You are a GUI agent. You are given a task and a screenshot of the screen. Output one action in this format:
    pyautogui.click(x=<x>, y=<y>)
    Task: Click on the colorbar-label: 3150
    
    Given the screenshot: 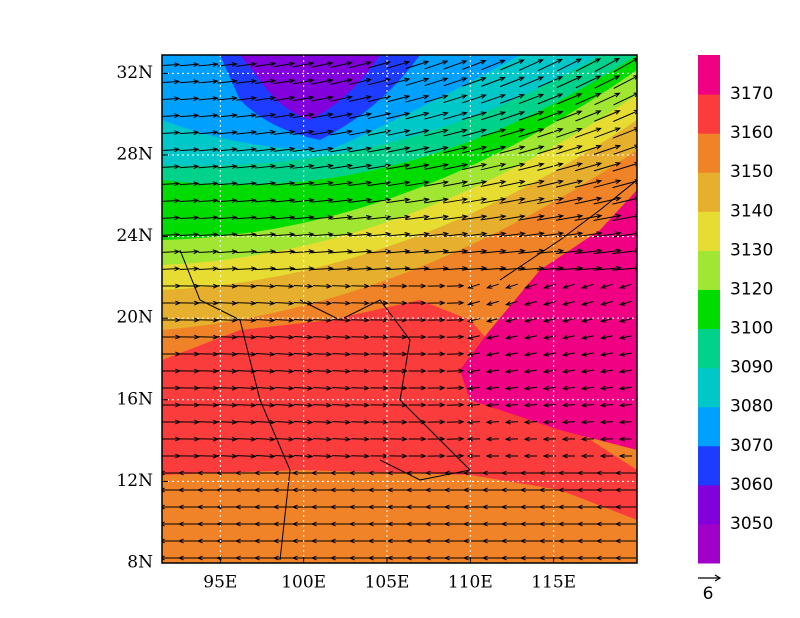 What is the action you would take?
    pyautogui.click(x=751, y=172)
    